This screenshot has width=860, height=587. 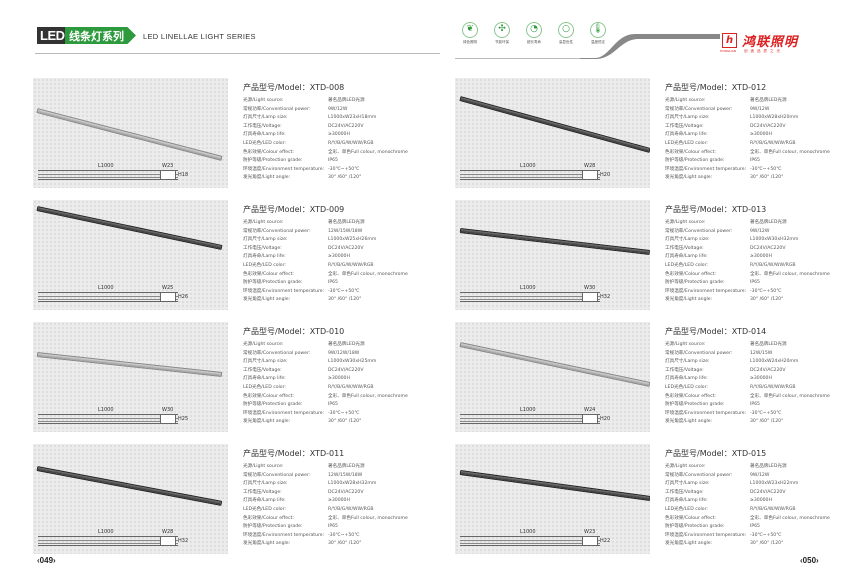 I want to click on spec-label: 环境温度/Environment temperature:, so click(x=706, y=291).